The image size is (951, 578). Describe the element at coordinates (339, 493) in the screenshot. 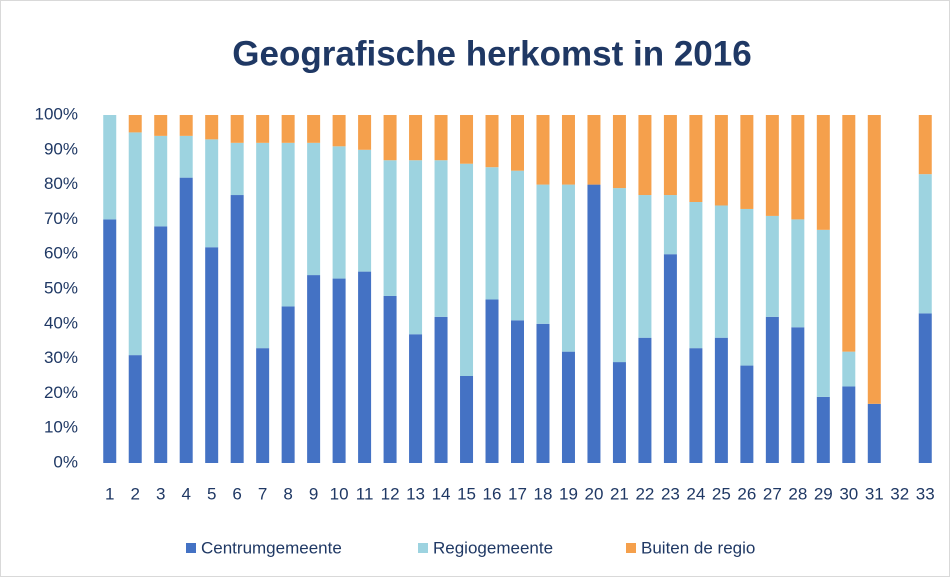

I see `x-tick-label: 10` at that location.